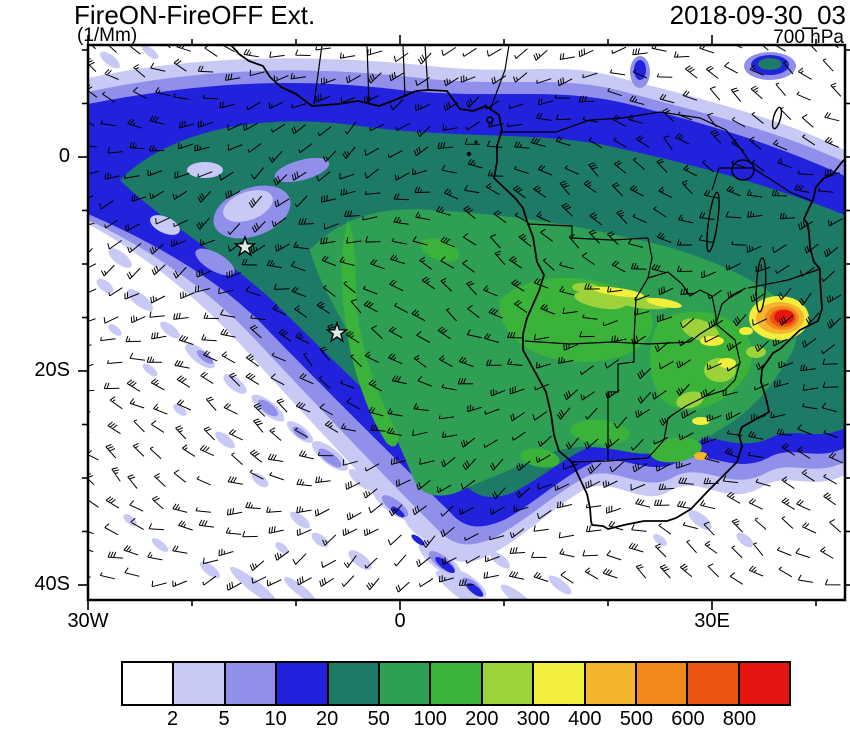 This screenshot has height=747, width=850. I want to click on figure-title: FireON-FireOFF Ext., so click(195, 15).